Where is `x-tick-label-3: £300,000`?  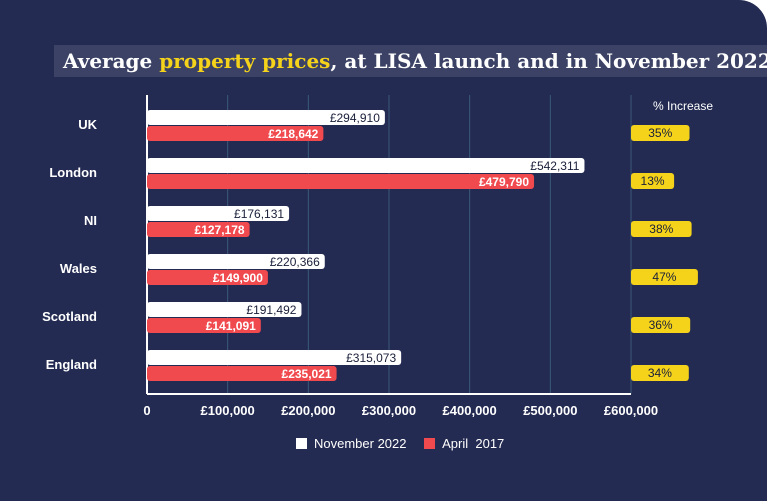 x-tick-label-3: £300,000 is located at coordinates (389, 410).